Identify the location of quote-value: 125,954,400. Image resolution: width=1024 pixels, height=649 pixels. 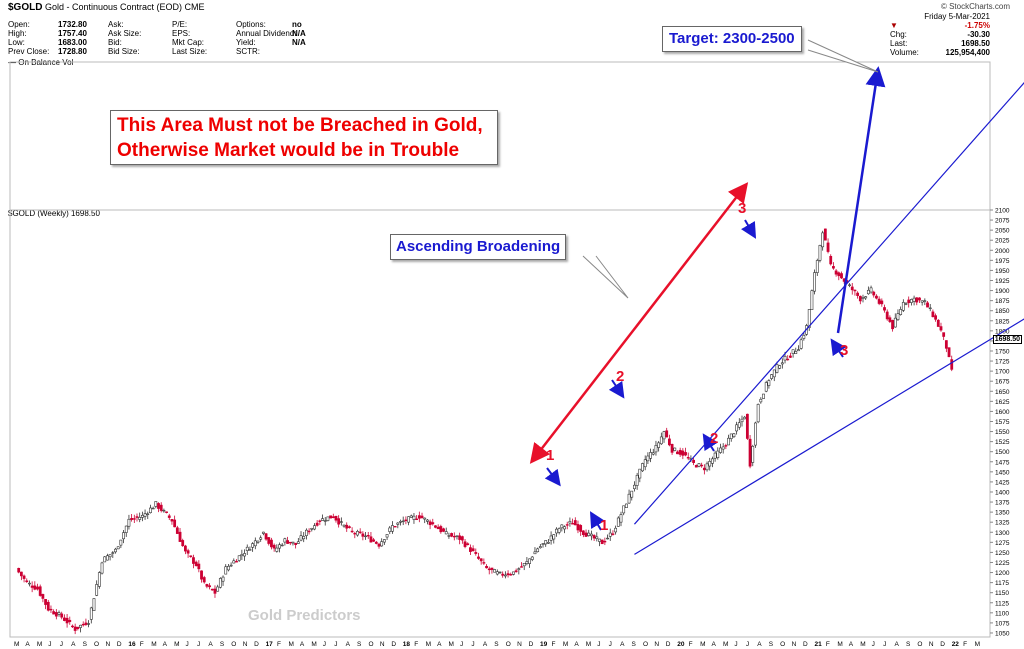
(968, 52).